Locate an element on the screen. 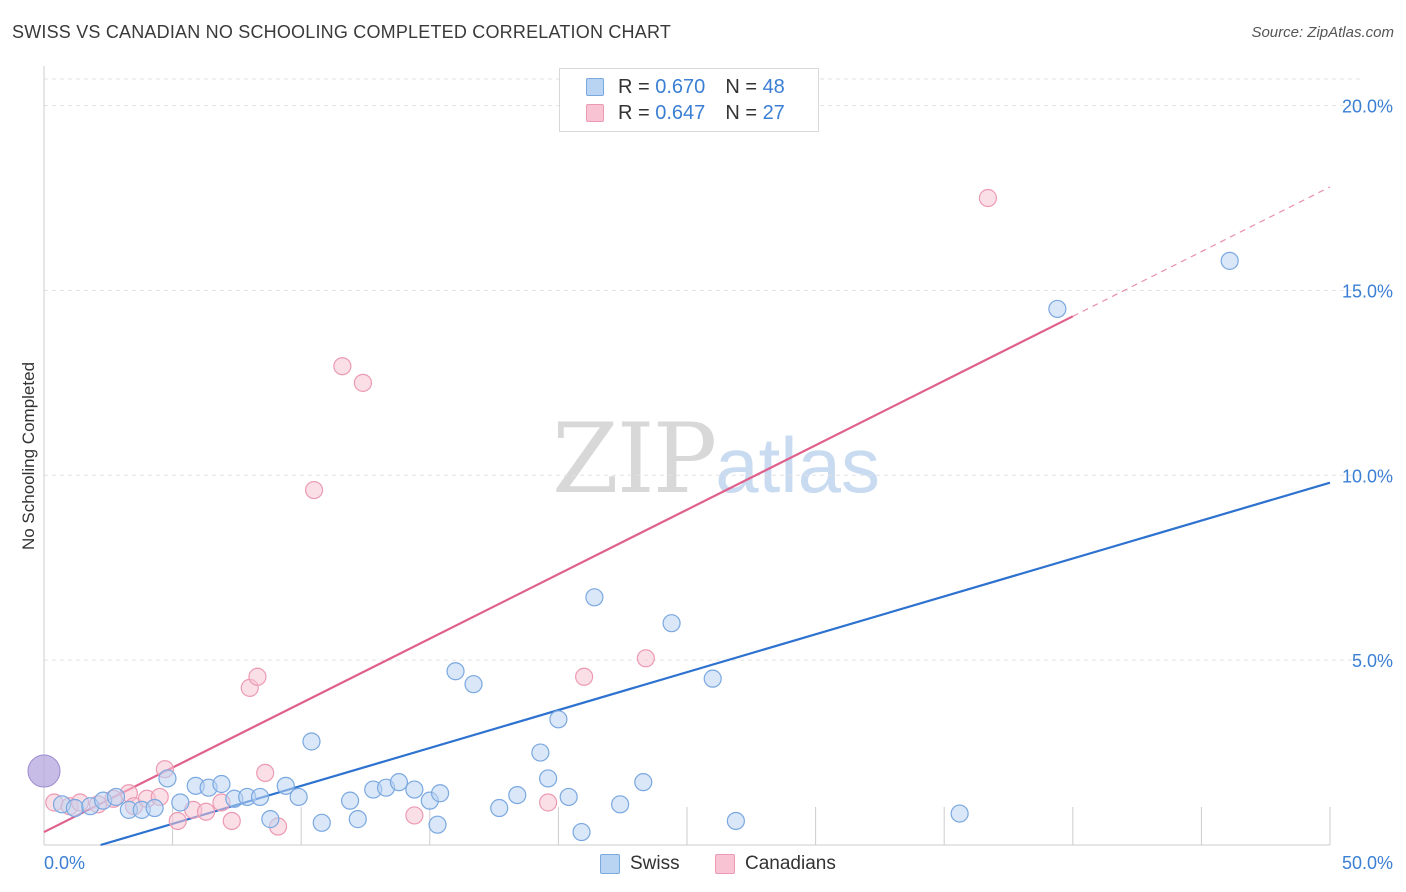 This screenshot has height=892, width=1406. bottom-legend-swiss-label: Swiss is located at coordinates (655, 863).